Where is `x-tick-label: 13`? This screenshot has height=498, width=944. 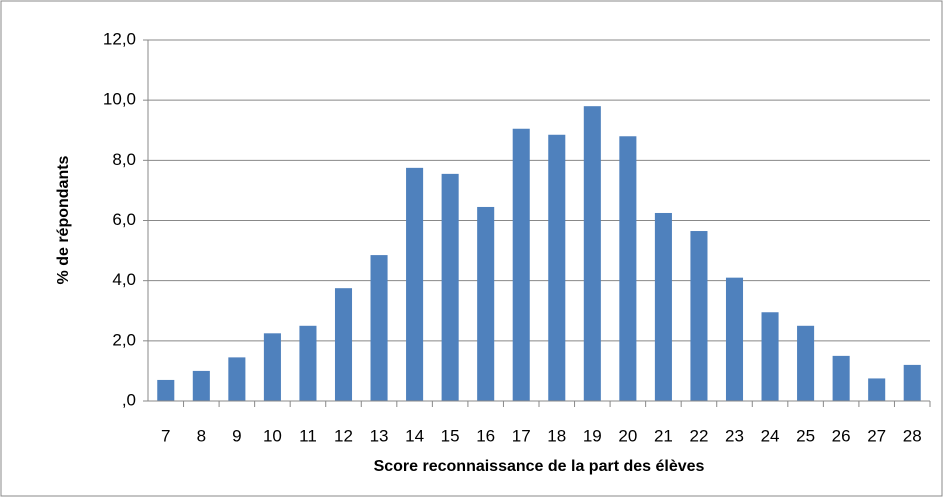
x-tick-label: 13 is located at coordinates (379, 435).